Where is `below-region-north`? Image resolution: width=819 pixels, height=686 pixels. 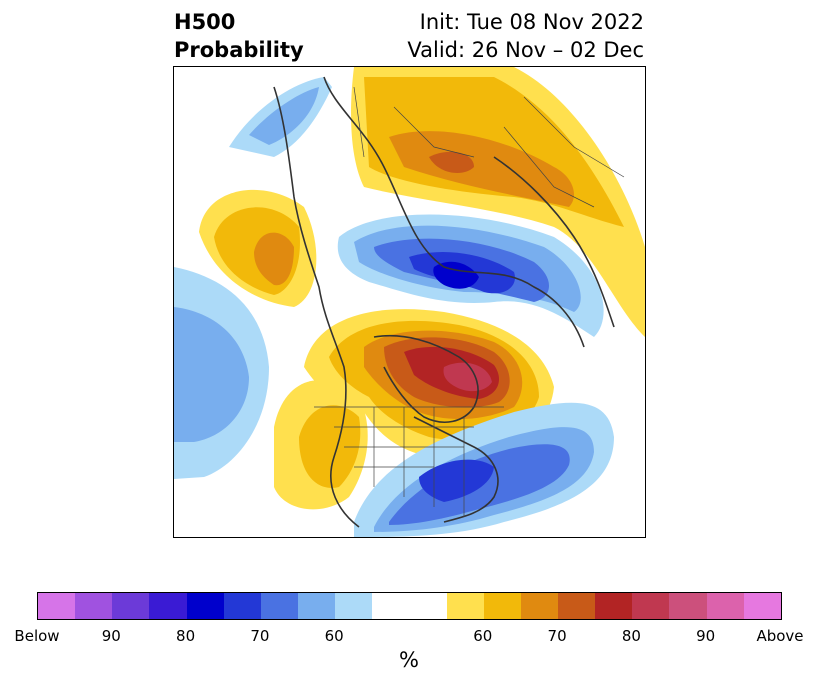
below-region-north is located at coordinates (280, 117).